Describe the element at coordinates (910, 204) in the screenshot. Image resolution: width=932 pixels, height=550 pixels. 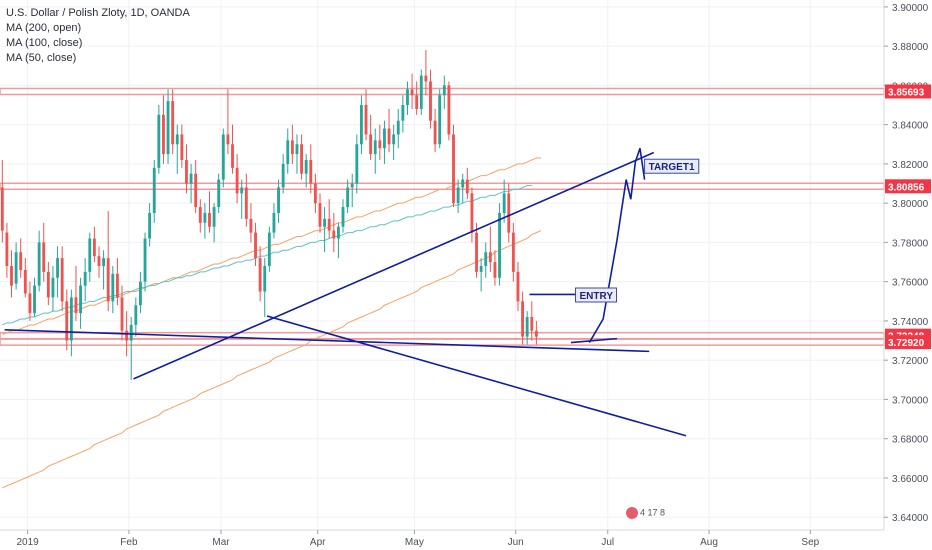
I see `price-tick-label: 3.80000` at that location.